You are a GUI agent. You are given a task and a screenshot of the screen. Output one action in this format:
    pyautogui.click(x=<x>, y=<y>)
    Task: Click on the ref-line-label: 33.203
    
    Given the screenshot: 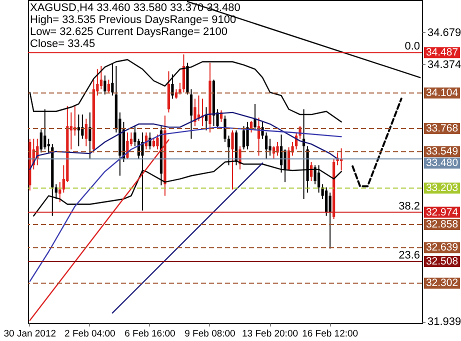 What is the action you would take?
    pyautogui.click(x=442, y=188)
    